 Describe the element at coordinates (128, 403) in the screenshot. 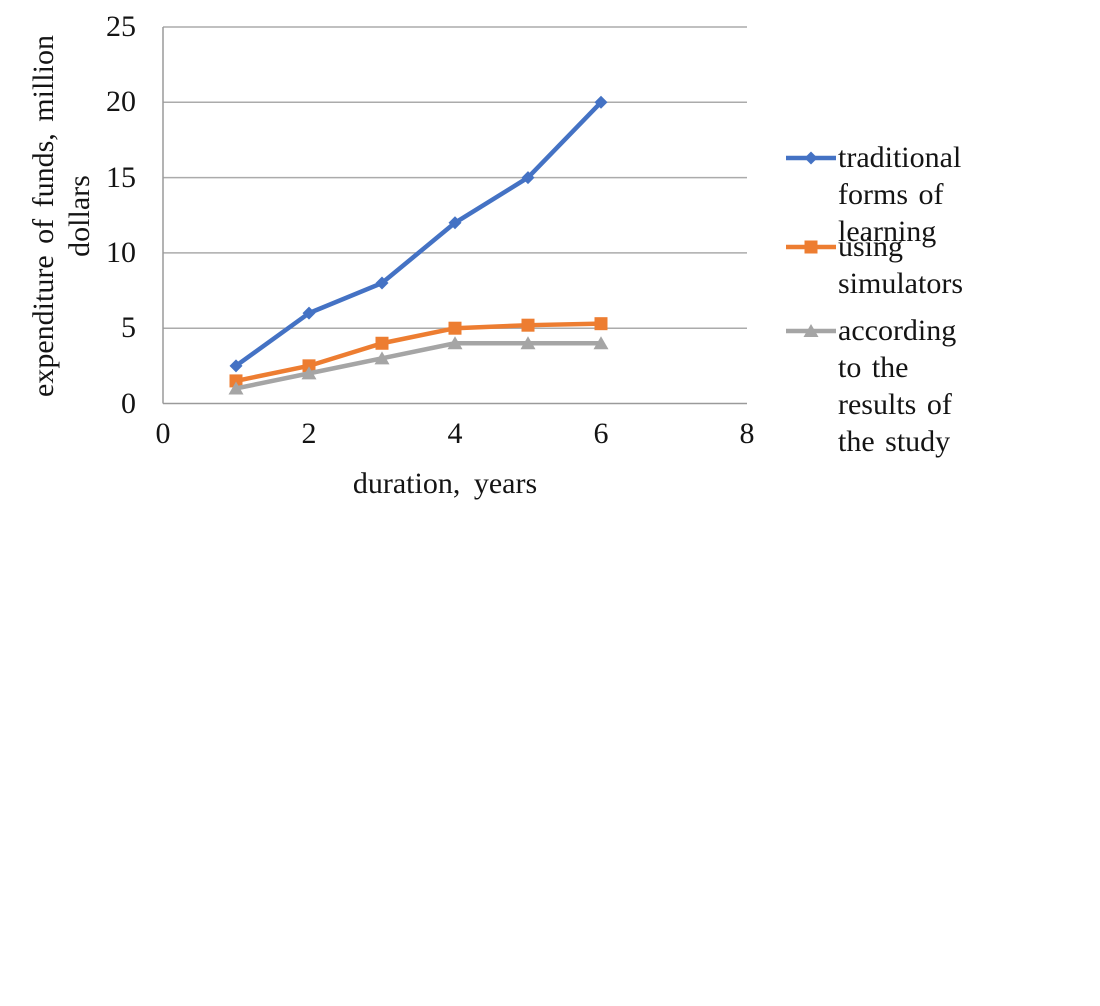

I see `y-tick-label: 0` at that location.